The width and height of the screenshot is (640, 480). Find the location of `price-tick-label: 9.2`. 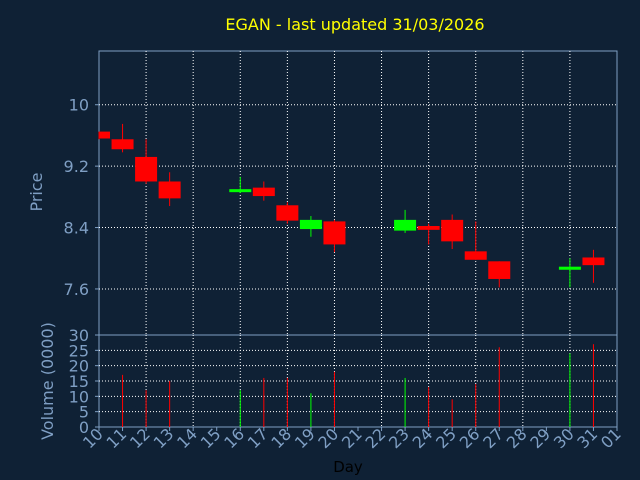

price-tick-label: 9.2 is located at coordinates (76, 166).